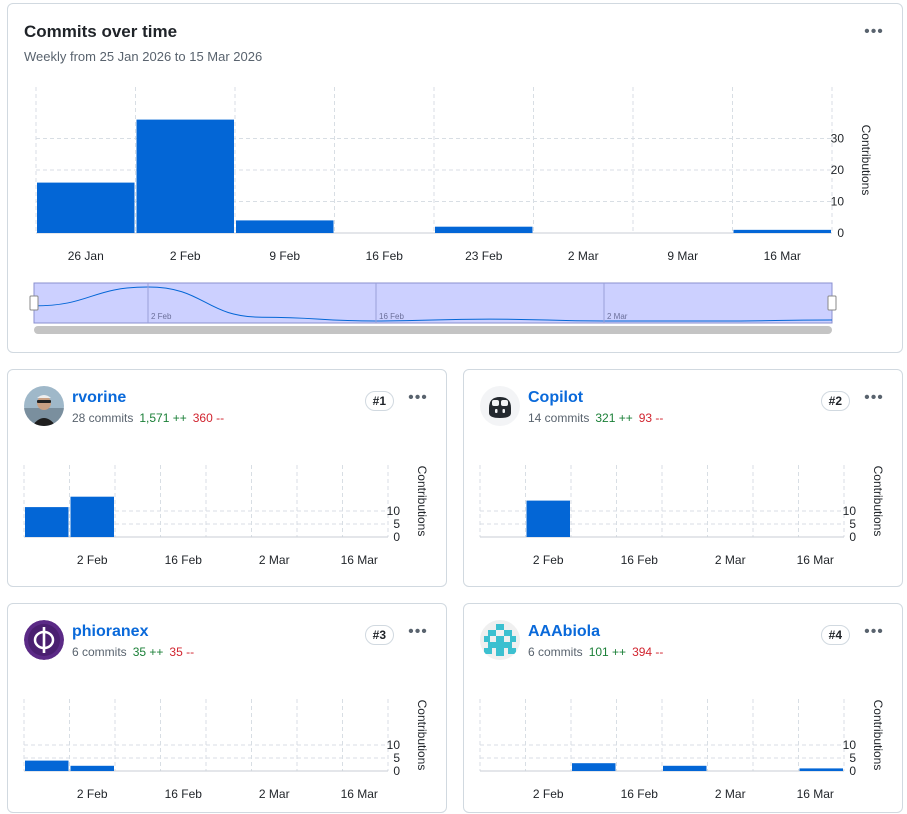 The height and width of the screenshot is (814, 907). I want to click on additions-count: 321 ++, so click(614, 418).